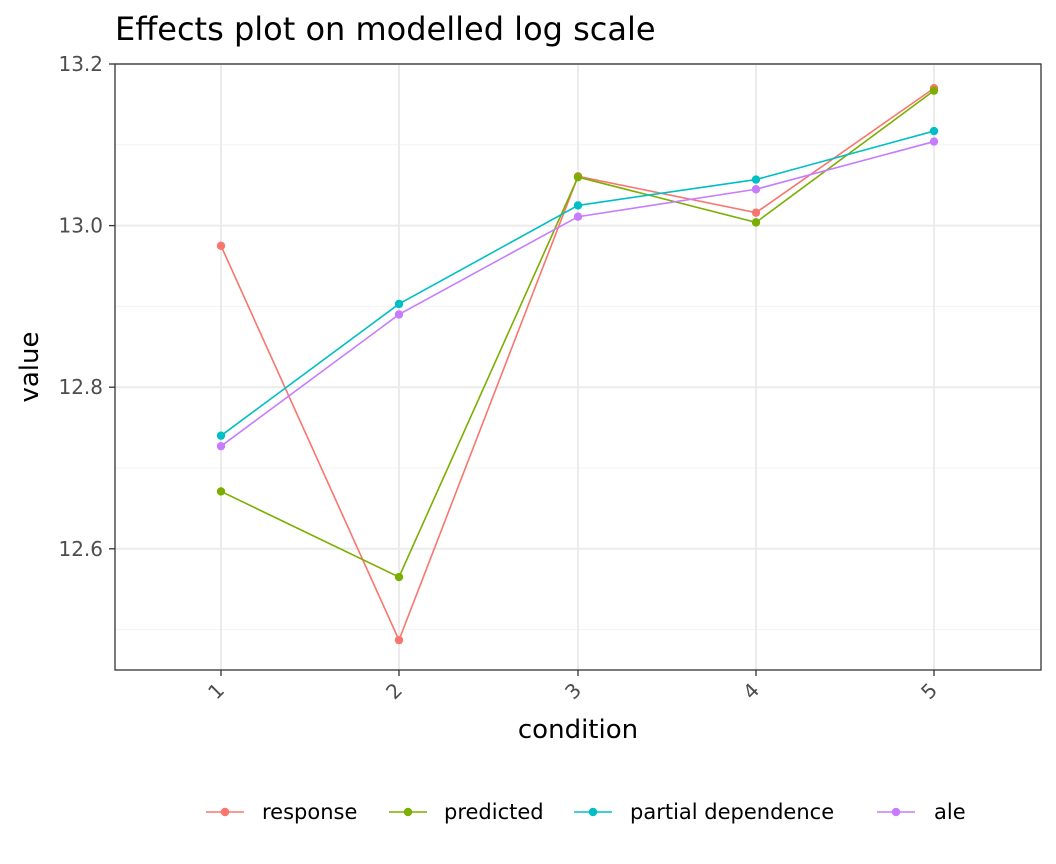 The width and height of the screenshot is (1056, 864). I want to click on legend-label: ale, so click(950, 812).